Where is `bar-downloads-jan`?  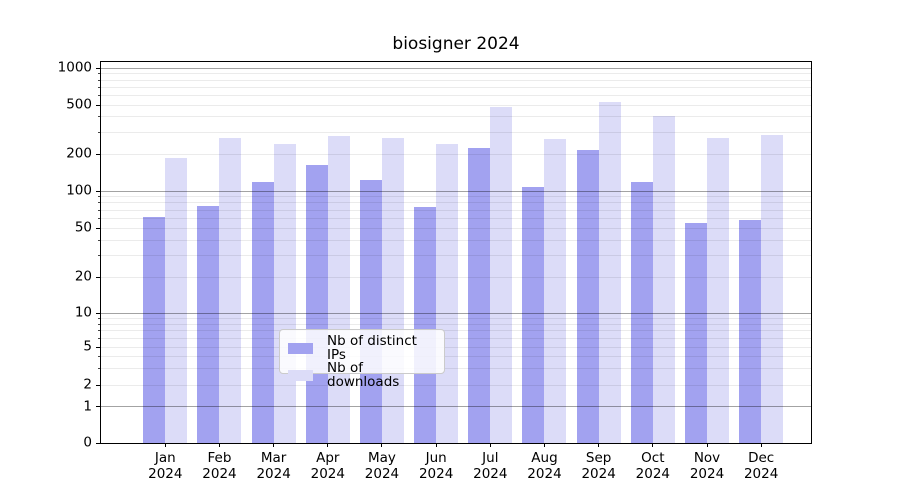 bar-downloads-jan is located at coordinates (176, 300).